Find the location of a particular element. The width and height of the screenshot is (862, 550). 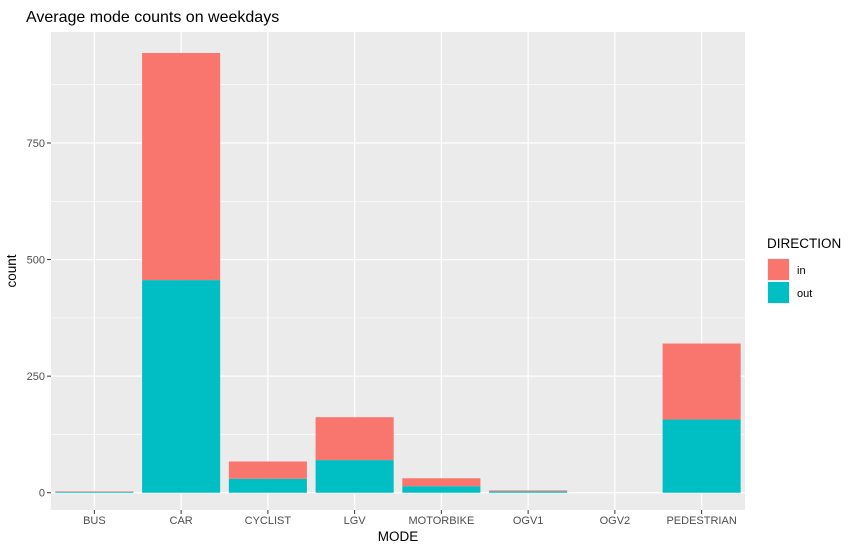

y-axis-title: count is located at coordinates (11, 270).